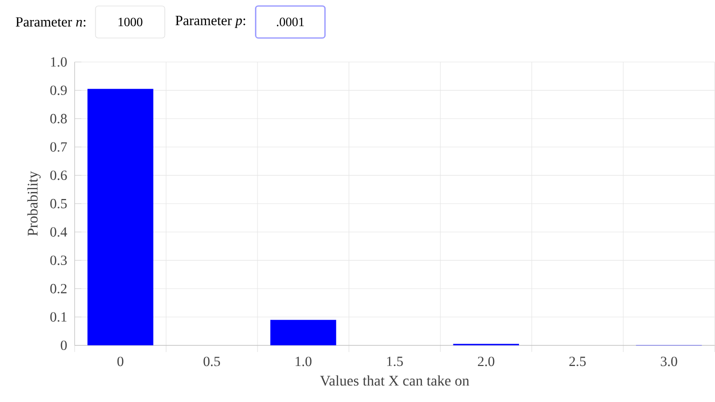 The width and height of the screenshot is (715, 402). Describe the element at coordinates (51, 22) in the screenshot. I see `text: Parameter n:` at that location.